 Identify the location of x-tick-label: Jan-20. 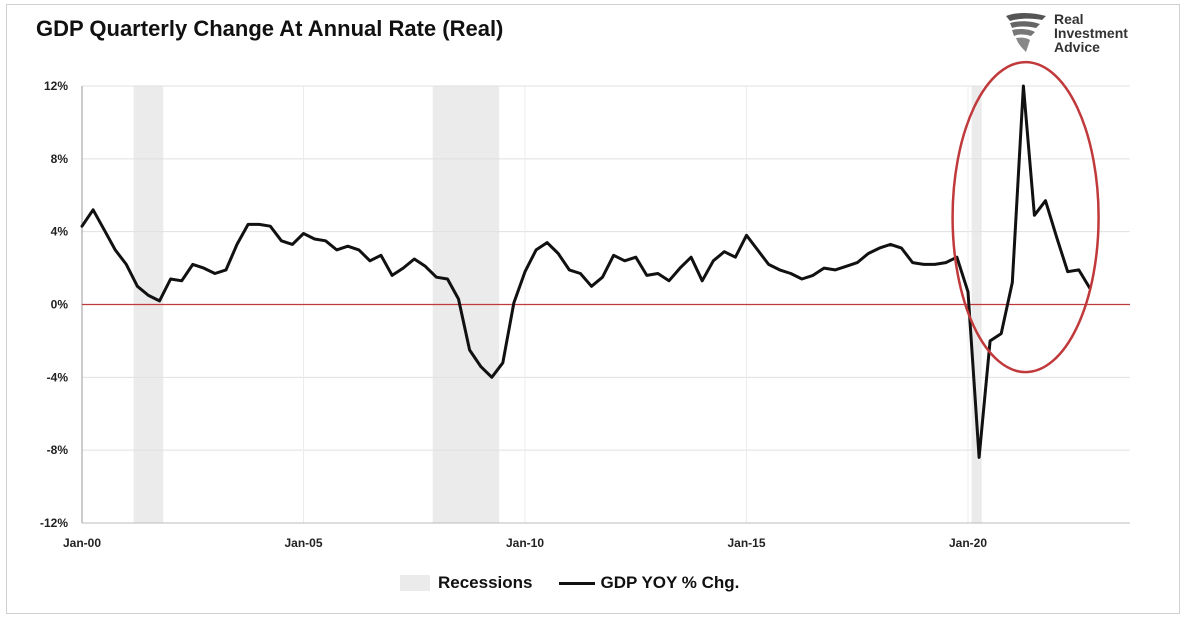
(968, 543).